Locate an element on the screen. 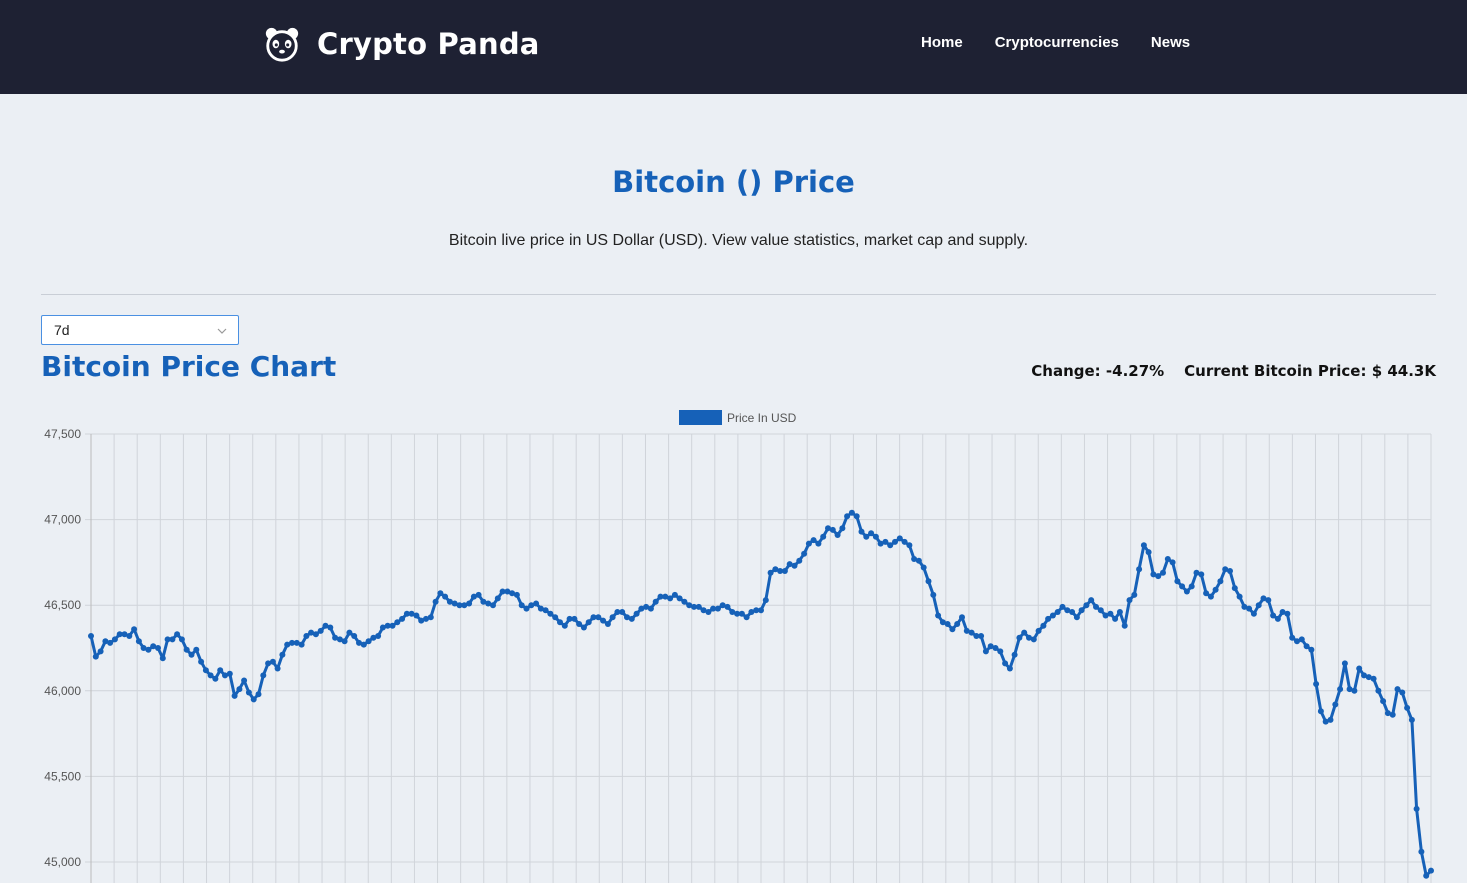 Image resolution: width=1467 pixels, height=883 pixels. nav-link-news: News is located at coordinates (1170, 42).